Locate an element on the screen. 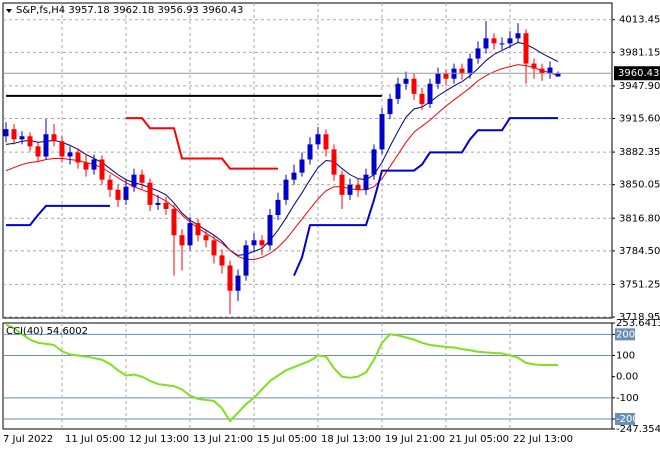  current-price-box is located at coordinates (637, 73).